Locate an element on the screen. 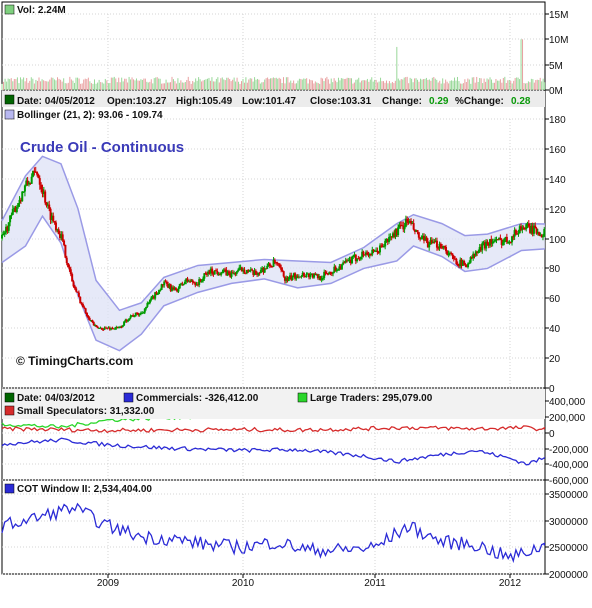  cot-window-label: COT Window II: 2,534,404.00 is located at coordinates (84, 489).